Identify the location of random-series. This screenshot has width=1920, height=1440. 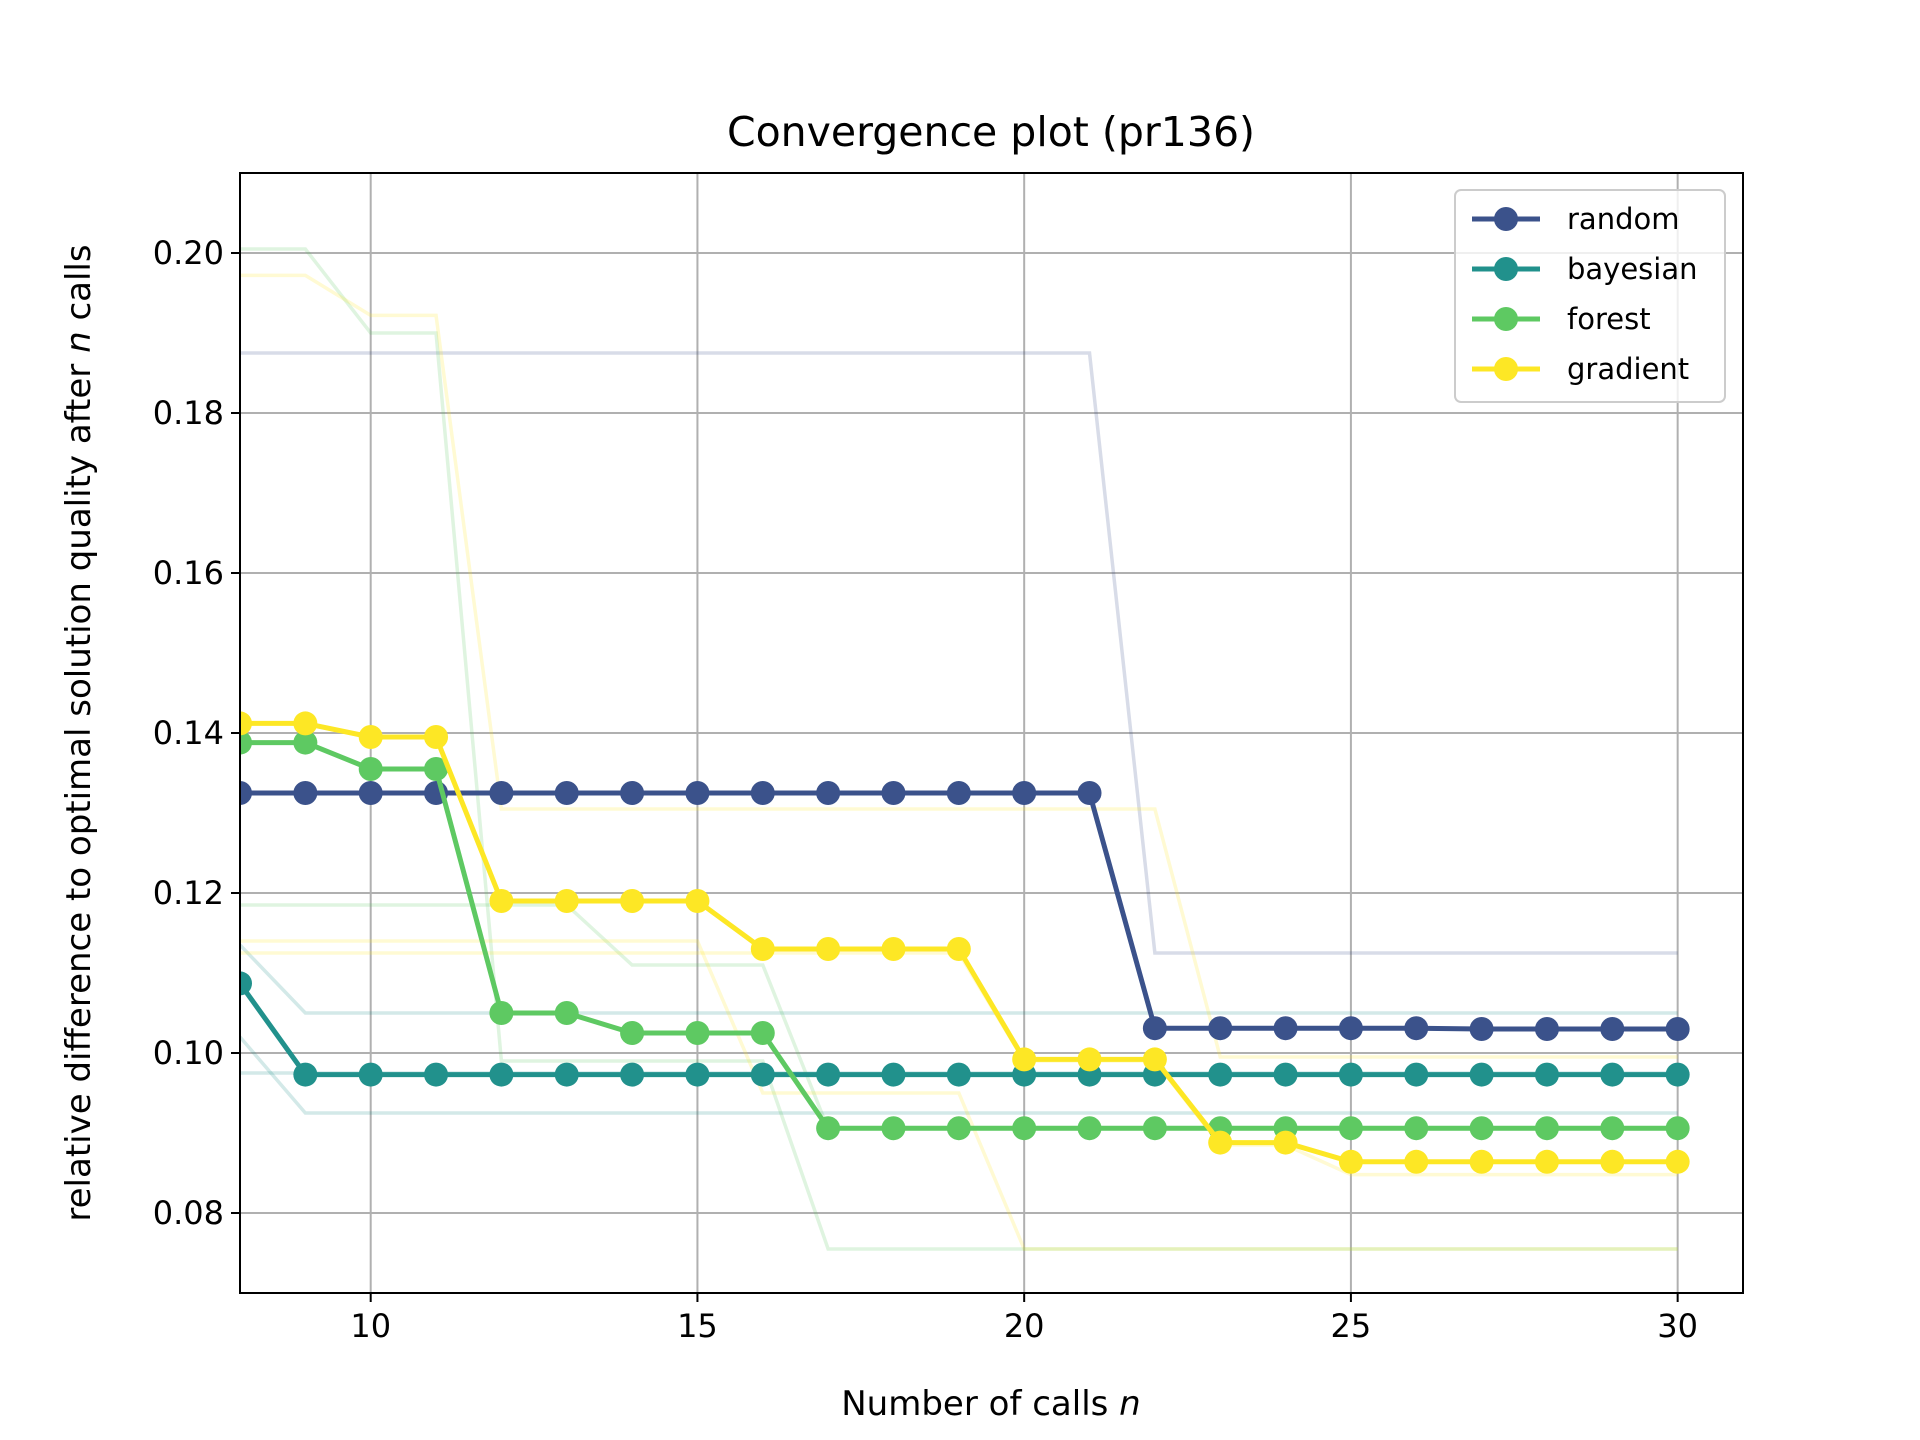
(965, 911).